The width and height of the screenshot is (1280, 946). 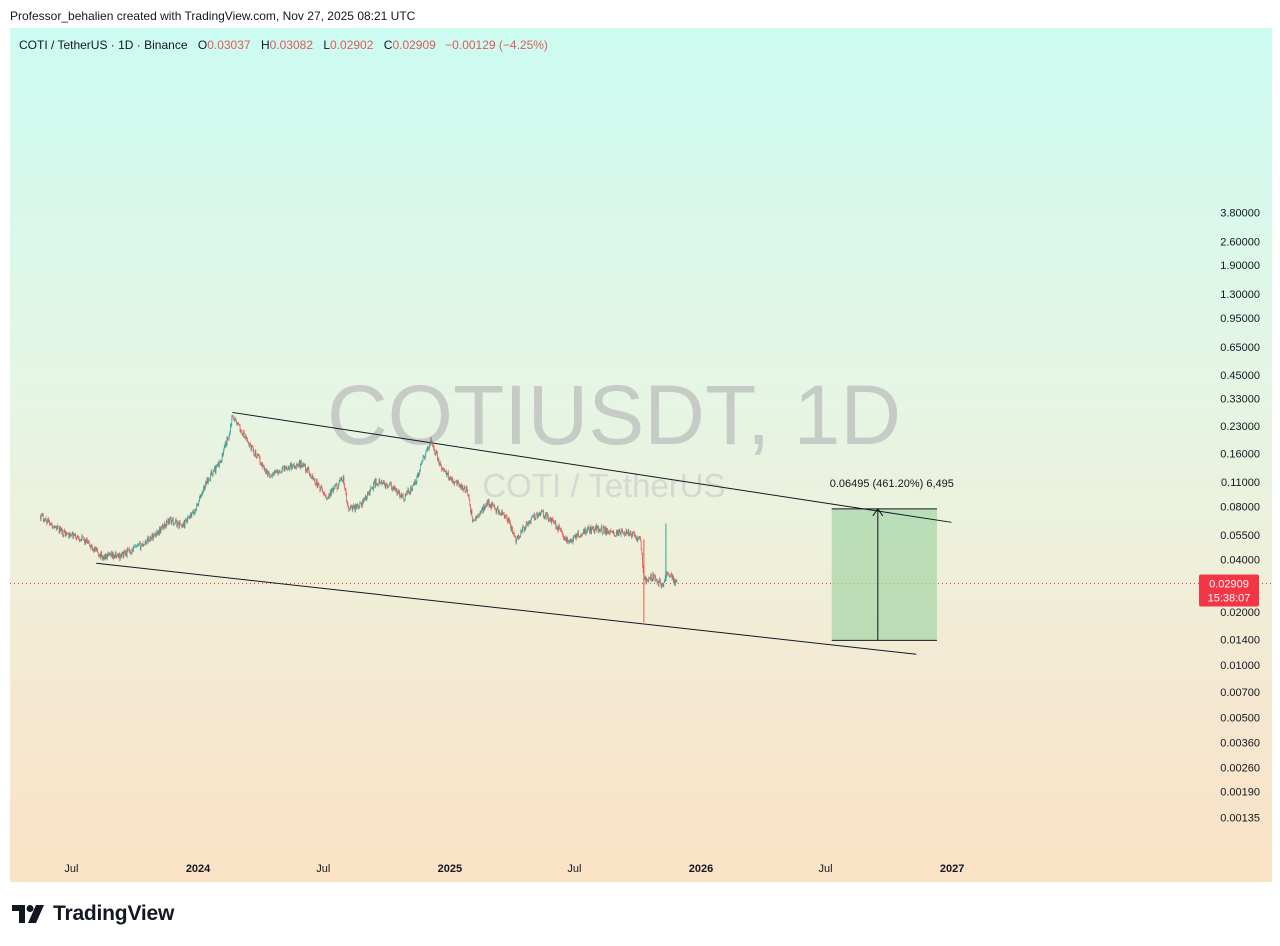 I want to click on projection-box, so click(x=884, y=574).